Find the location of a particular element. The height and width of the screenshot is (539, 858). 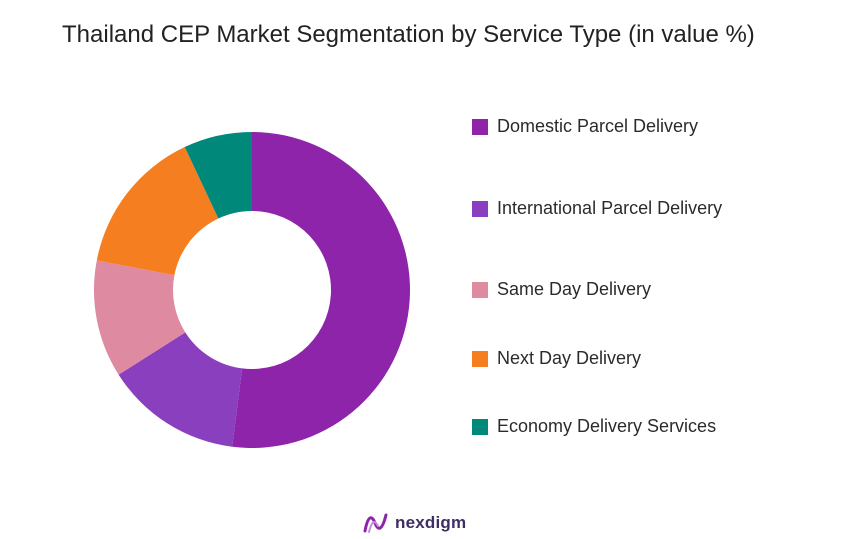

legend-label: Same Day Delivery is located at coordinates (574, 289).